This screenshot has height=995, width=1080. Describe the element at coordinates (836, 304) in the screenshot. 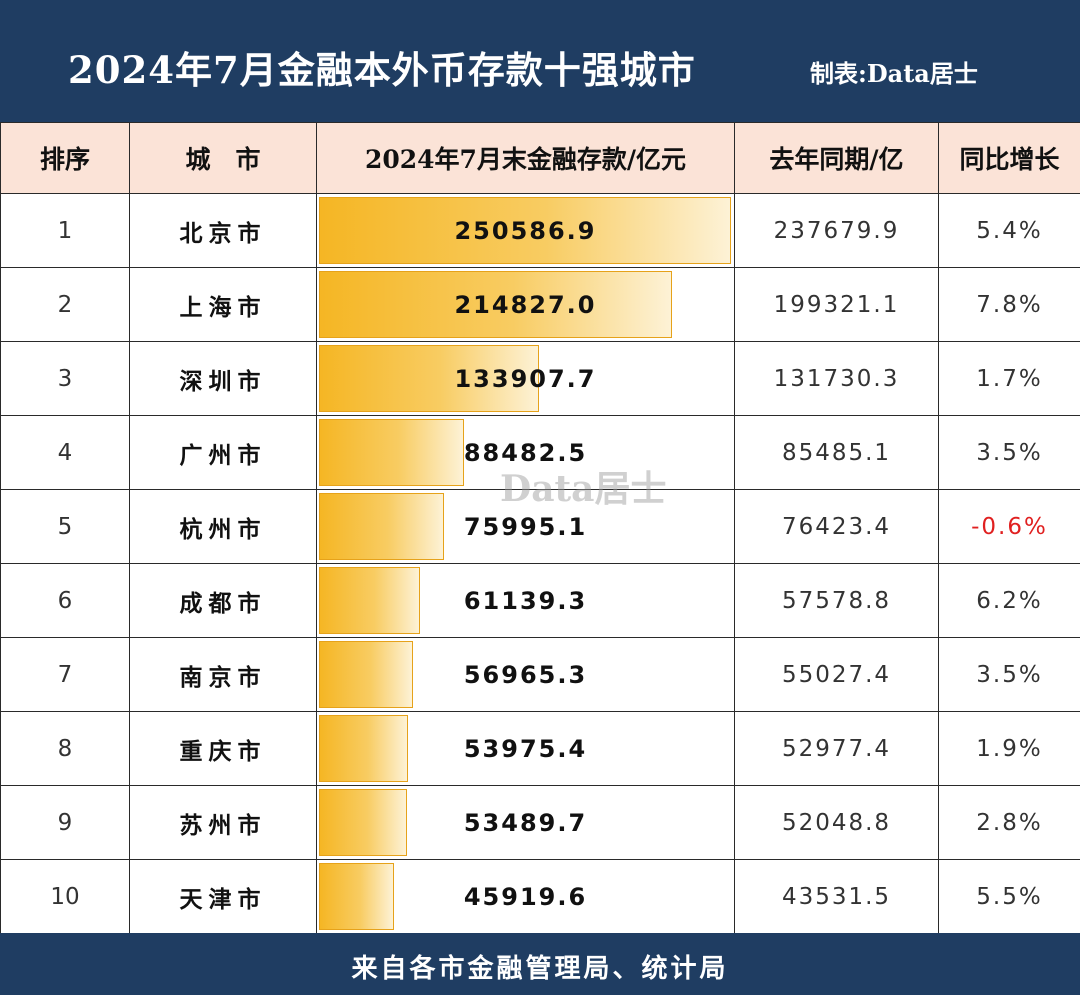

I see `prev-year-cell: 199321.1` at that location.